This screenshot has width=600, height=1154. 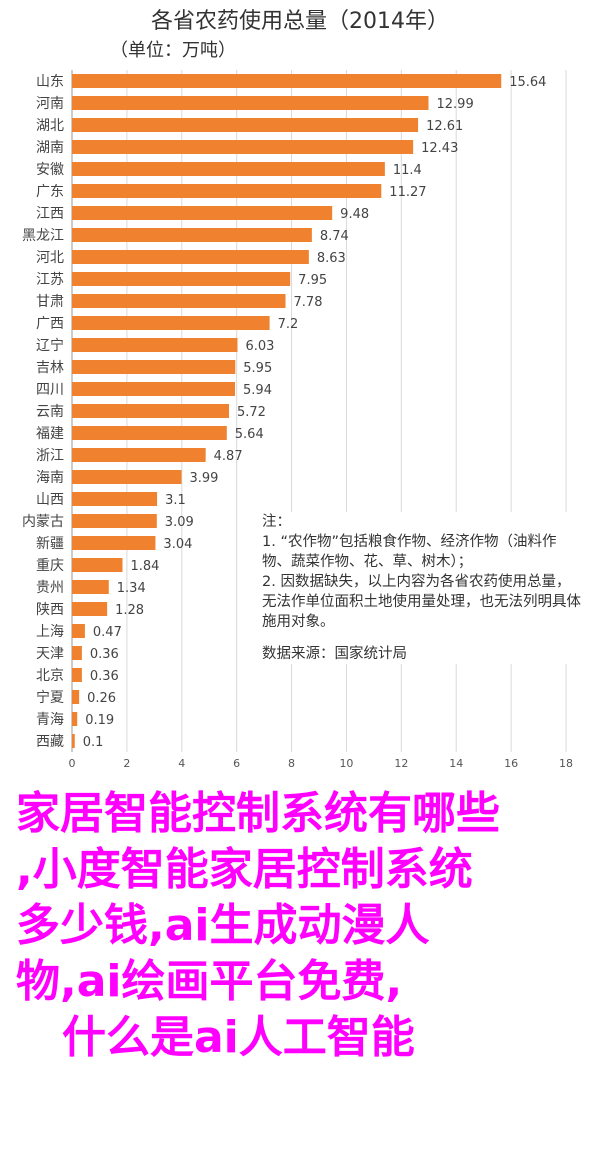 What do you see at coordinates (50, 434) in the screenshot?
I see `category-label: 福建` at bounding box center [50, 434].